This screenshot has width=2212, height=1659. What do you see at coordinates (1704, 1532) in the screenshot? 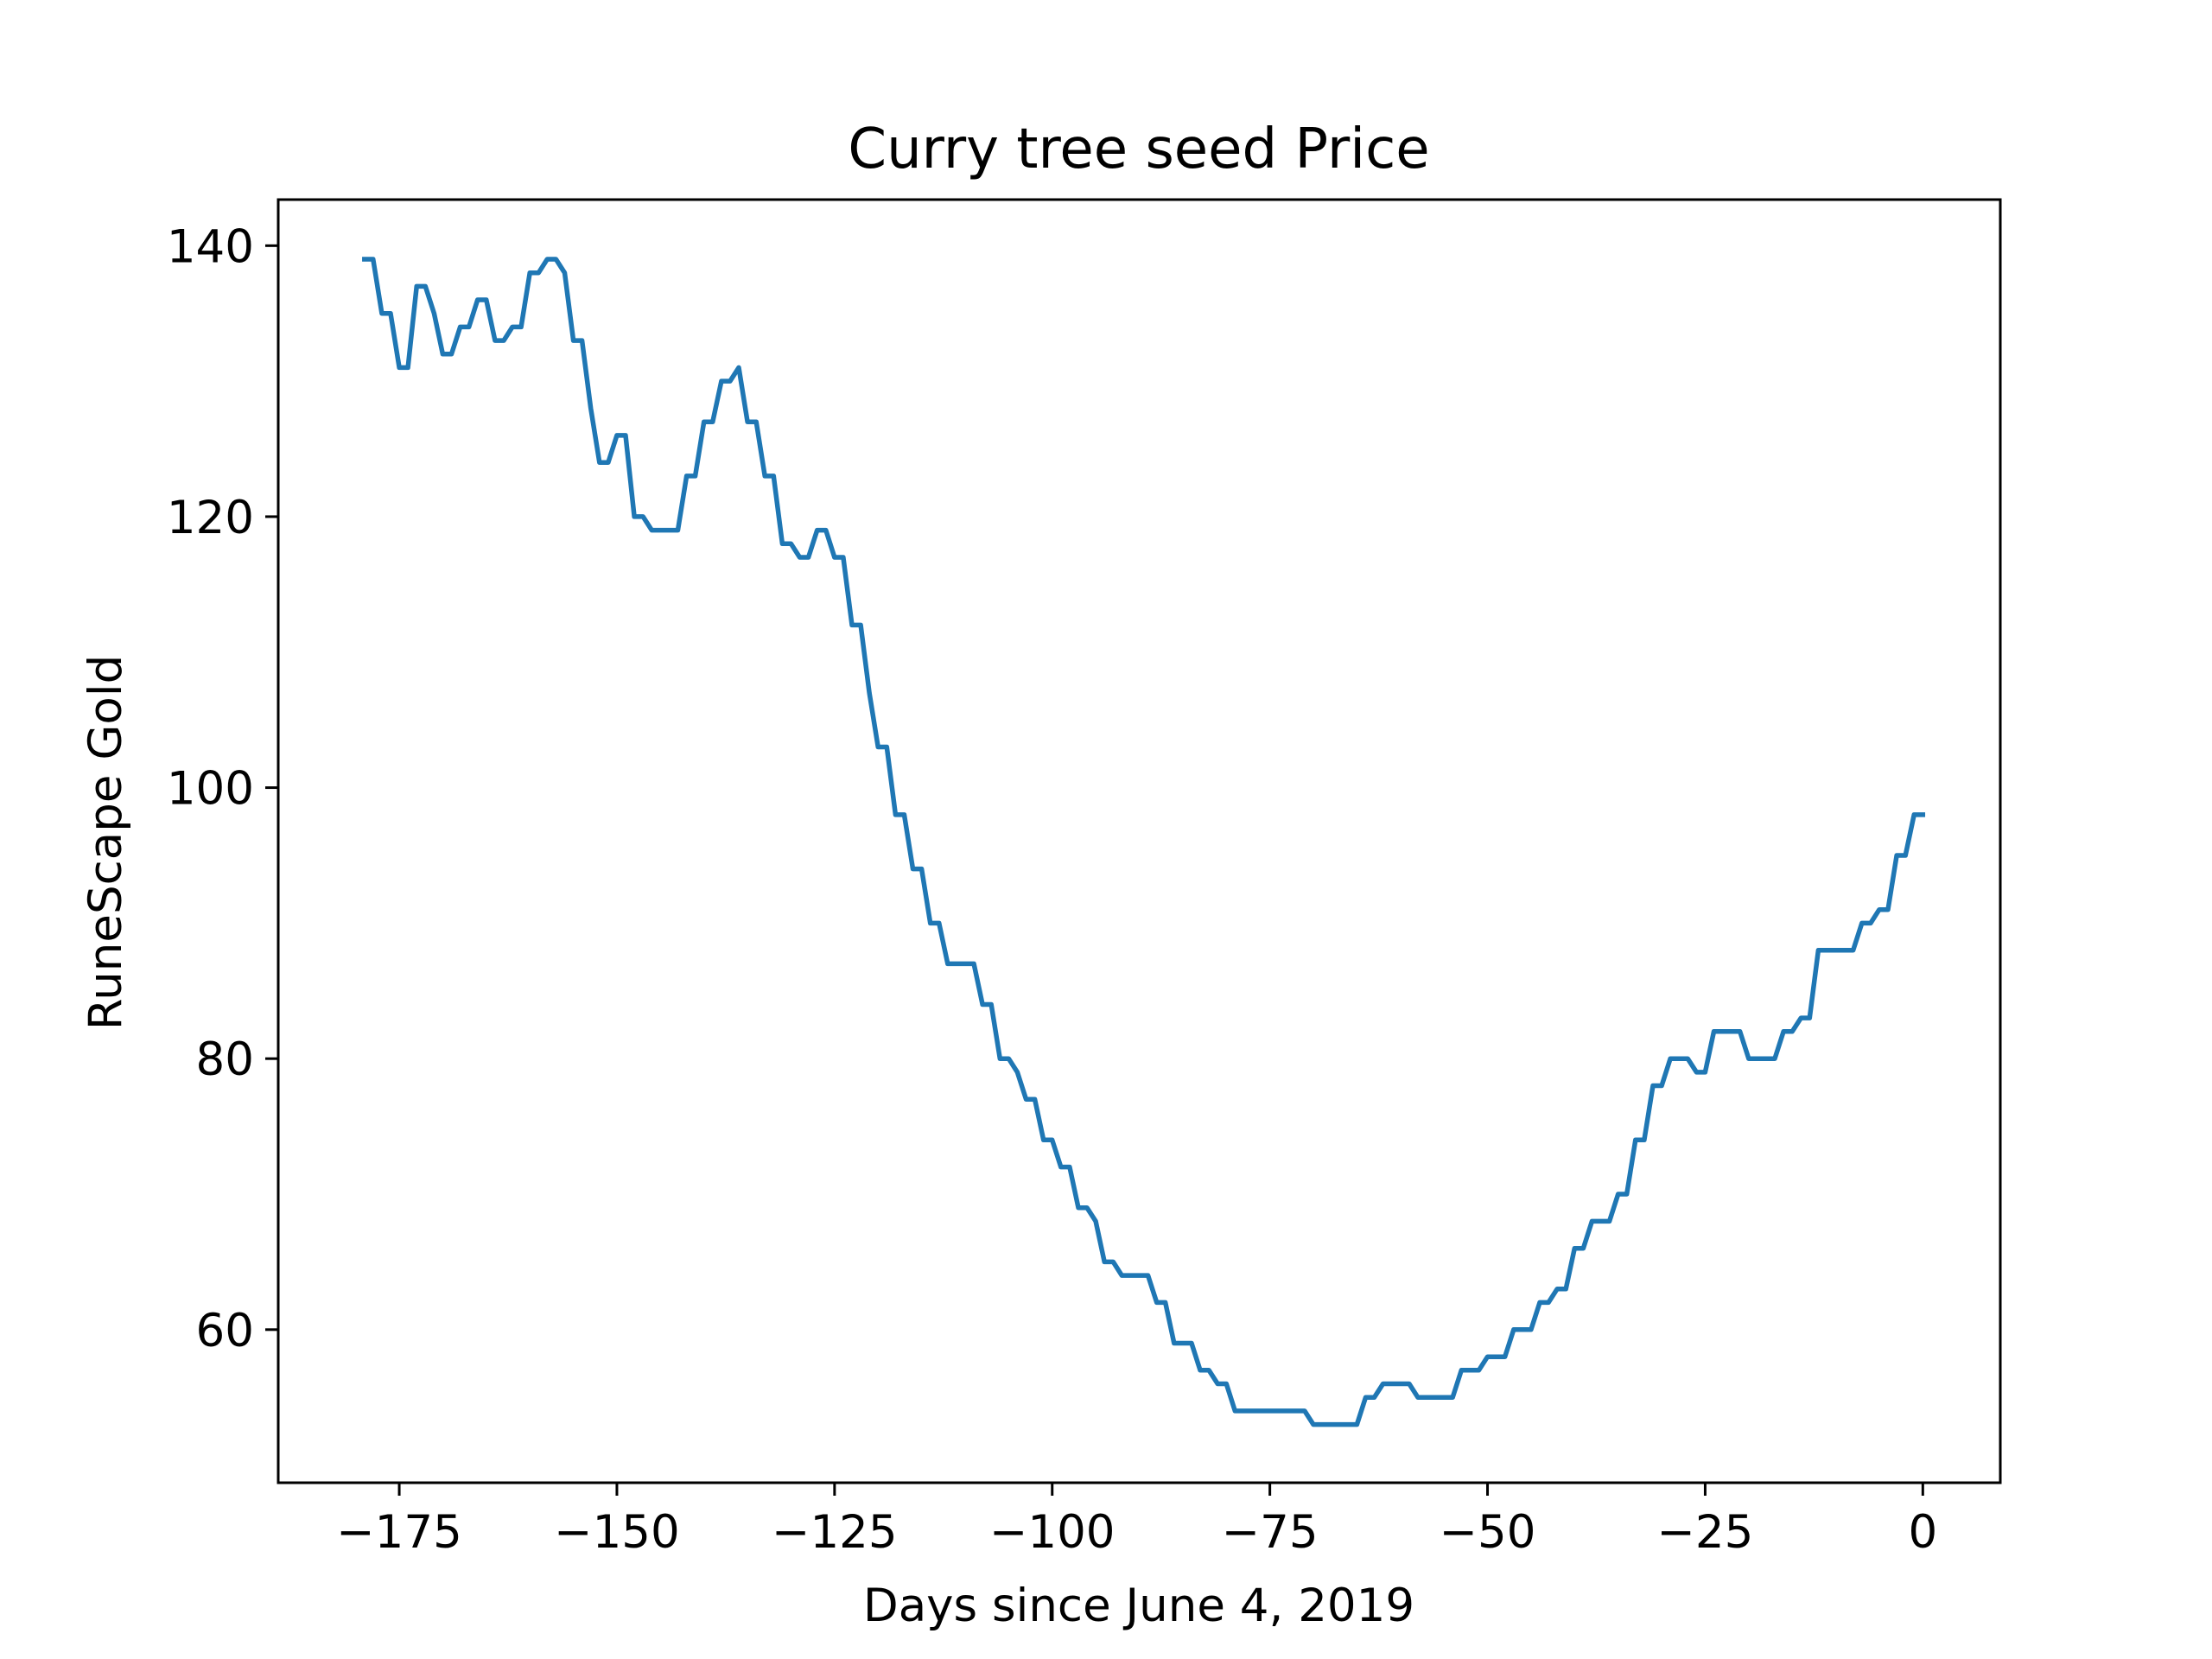
I see `x-tick-label: −25` at bounding box center [1704, 1532].